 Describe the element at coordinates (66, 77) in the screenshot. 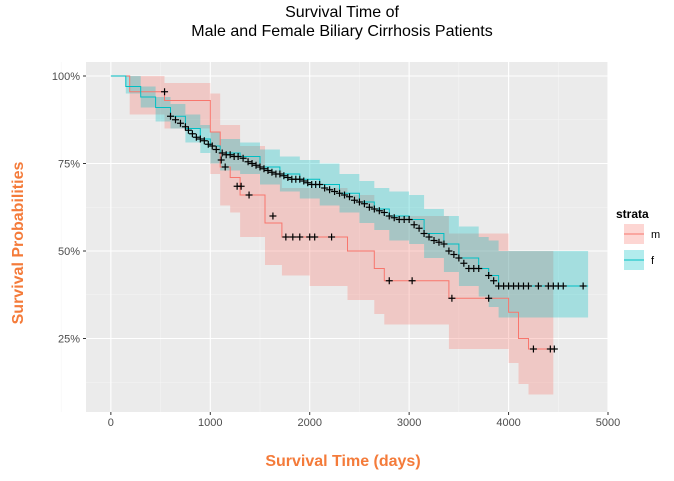

I see `y-tick-label: 100%` at that location.